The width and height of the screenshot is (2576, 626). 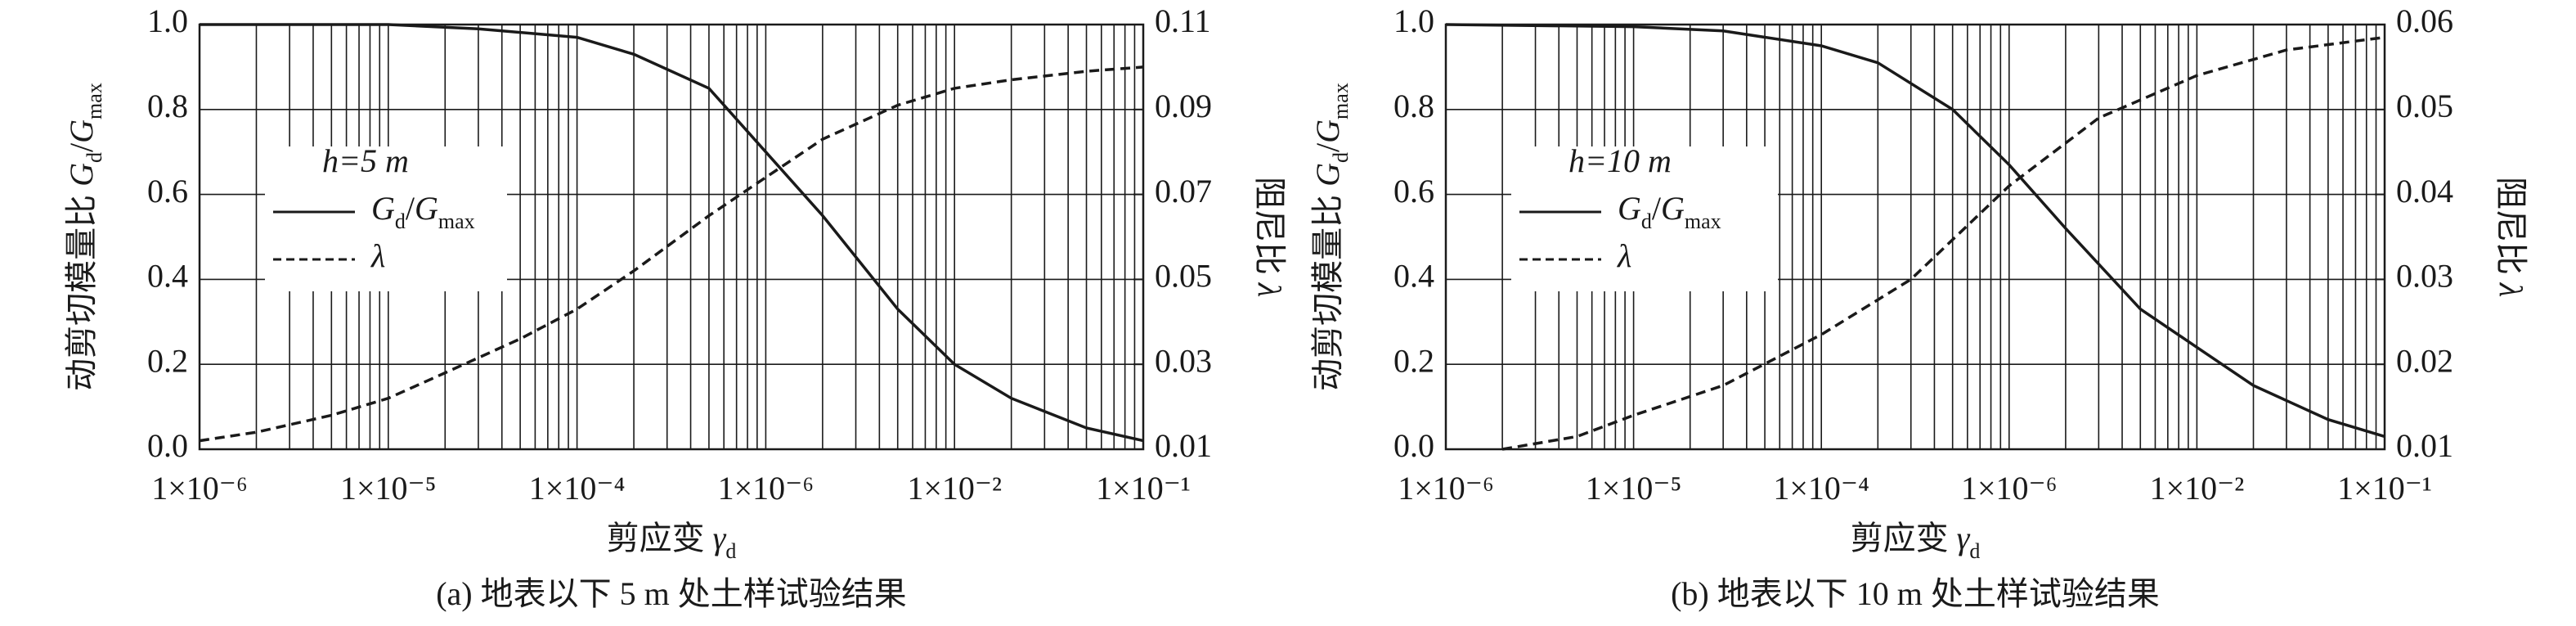 I want to click on y2-tick-label: 0.07, so click(x=1183, y=191).